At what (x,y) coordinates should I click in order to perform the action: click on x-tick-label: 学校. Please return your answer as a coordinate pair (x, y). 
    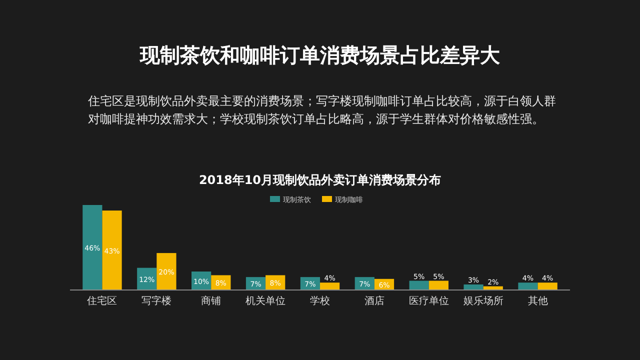
    Looking at the image, I should click on (320, 301).